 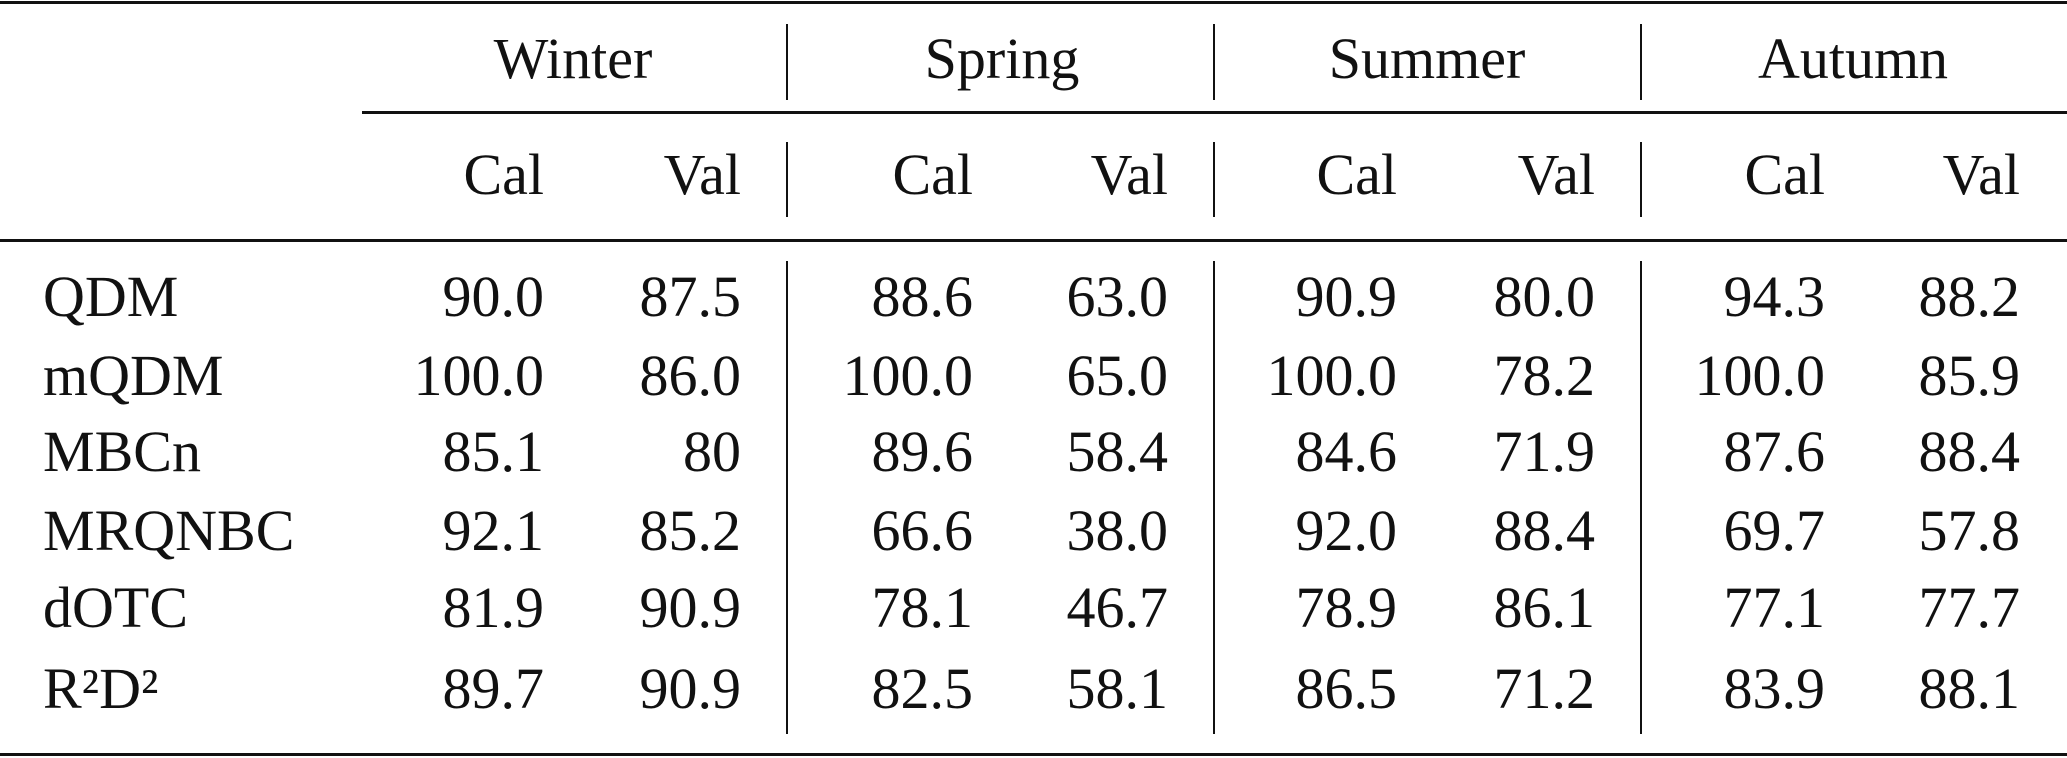 What do you see at coordinates (169, 530) in the screenshot?
I see `row-label: MRQNBC` at bounding box center [169, 530].